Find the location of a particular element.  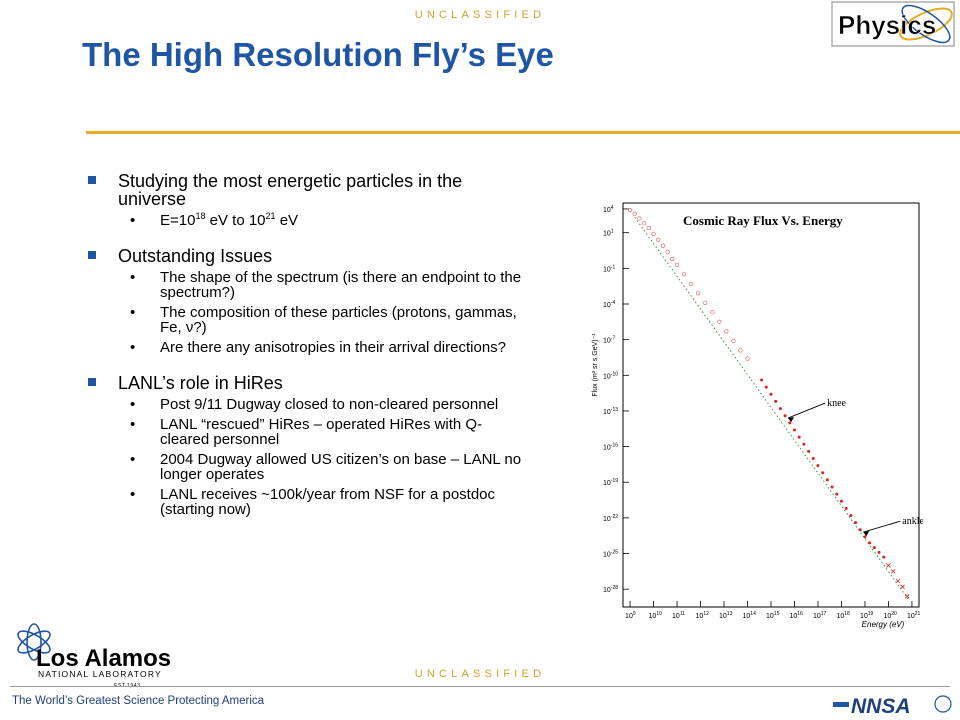

y-tick-label: 10⁻¹⁹ is located at coordinates (610, 482).